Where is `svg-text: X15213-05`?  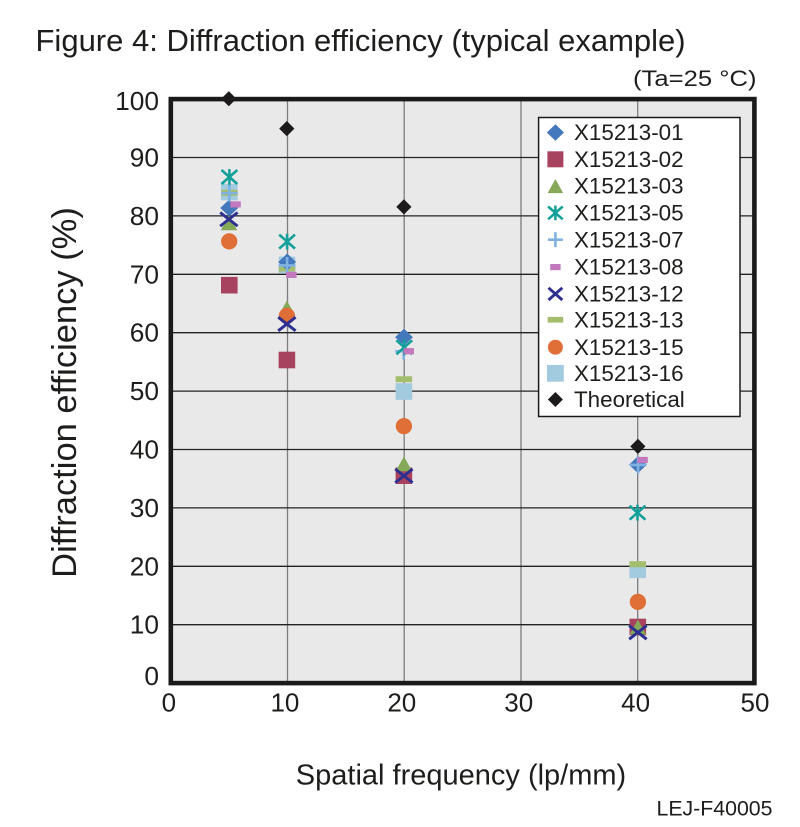 svg-text: X15213-05 is located at coordinates (629, 213).